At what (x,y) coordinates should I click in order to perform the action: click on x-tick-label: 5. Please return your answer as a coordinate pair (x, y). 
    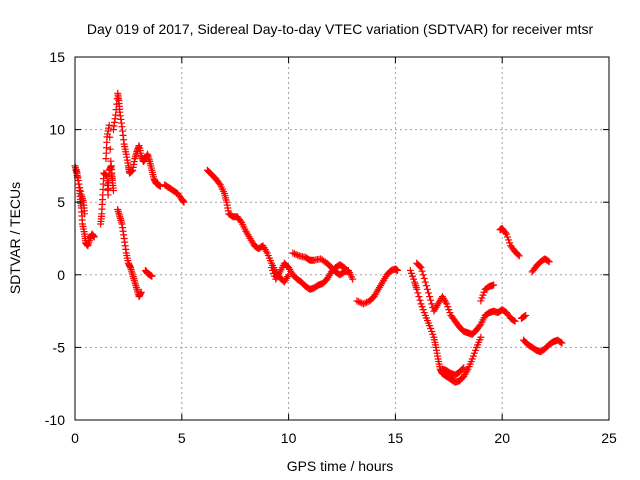
    Looking at the image, I should click on (182, 438).